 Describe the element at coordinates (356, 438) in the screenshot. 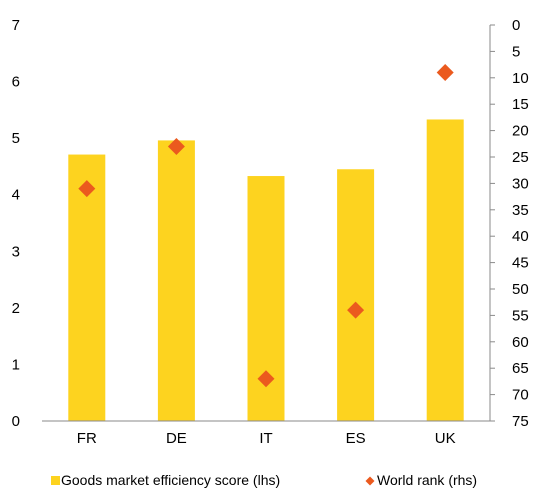

I see `x-tick-label: ES` at that location.